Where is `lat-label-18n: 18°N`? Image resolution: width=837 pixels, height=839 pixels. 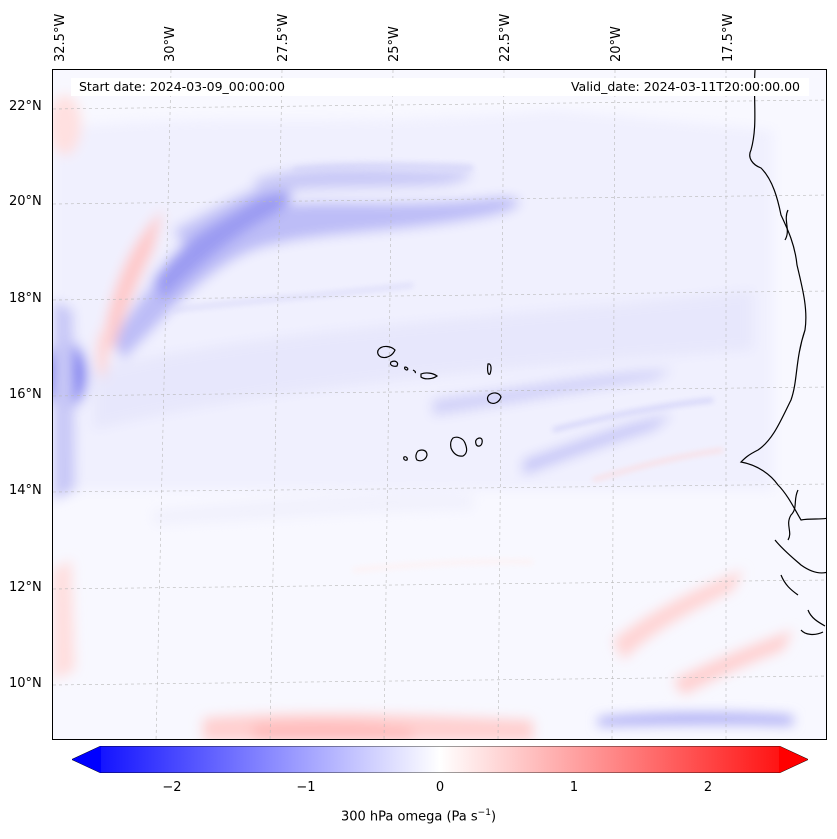
lat-label-18n: 18°N is located at coordinates (25, 298).